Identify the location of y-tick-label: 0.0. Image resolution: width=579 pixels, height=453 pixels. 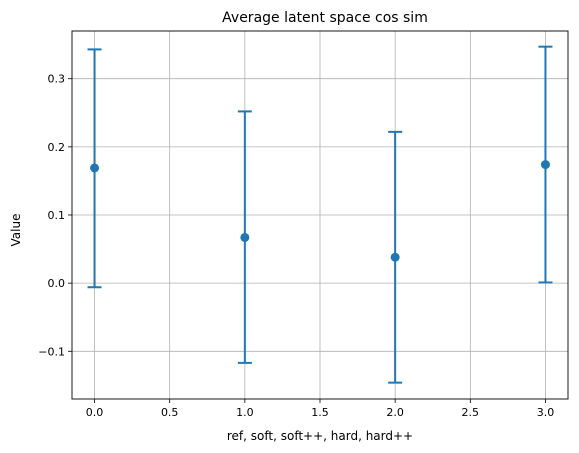
(57, 283).